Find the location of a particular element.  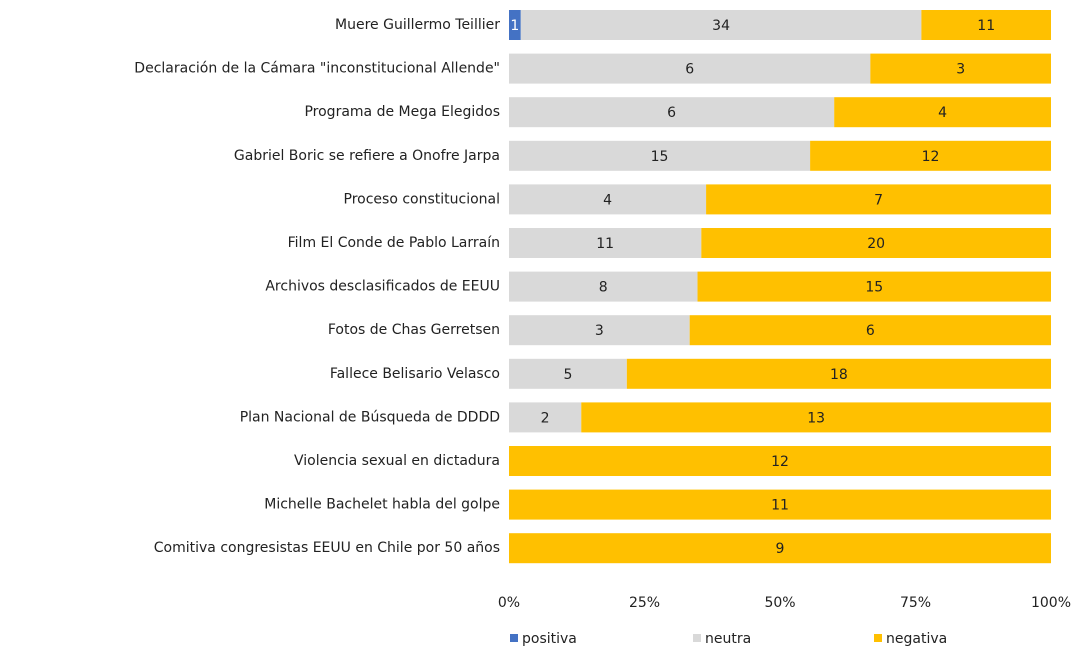

data-label: 9 is located at coordinates (780, 549).